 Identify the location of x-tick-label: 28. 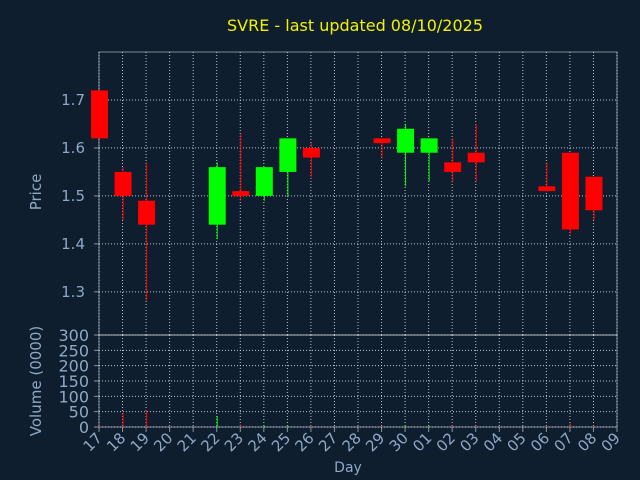
(352, 442).